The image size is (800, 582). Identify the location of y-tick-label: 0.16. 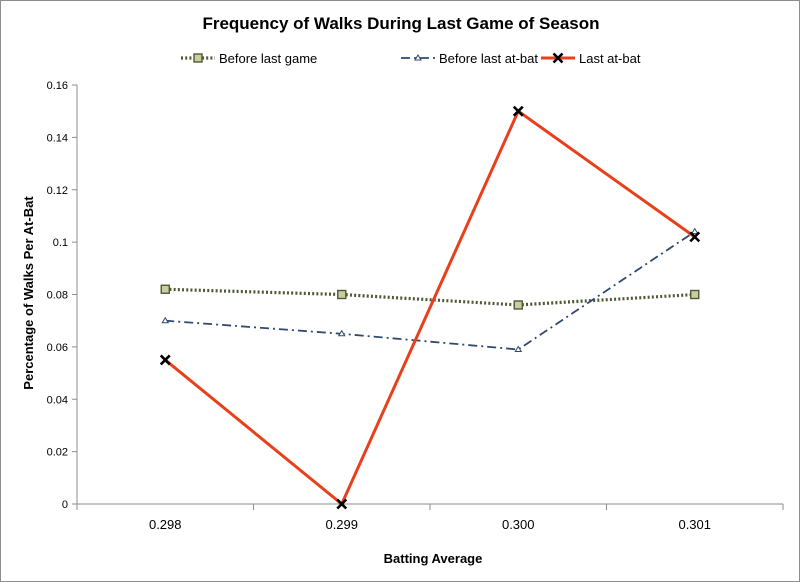
(57, 86).